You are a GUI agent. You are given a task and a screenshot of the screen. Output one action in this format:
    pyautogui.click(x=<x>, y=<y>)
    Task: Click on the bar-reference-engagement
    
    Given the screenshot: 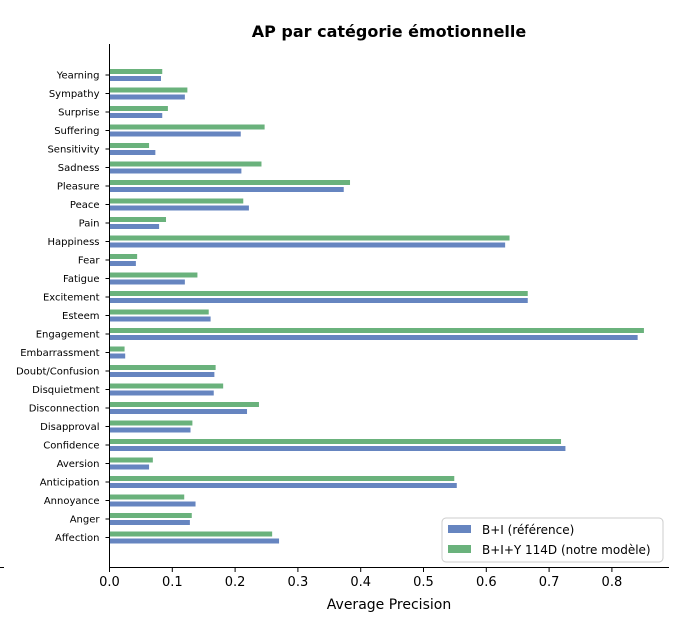 What is the action you would take?
    pyautogui.click(x=373, y=337)
    